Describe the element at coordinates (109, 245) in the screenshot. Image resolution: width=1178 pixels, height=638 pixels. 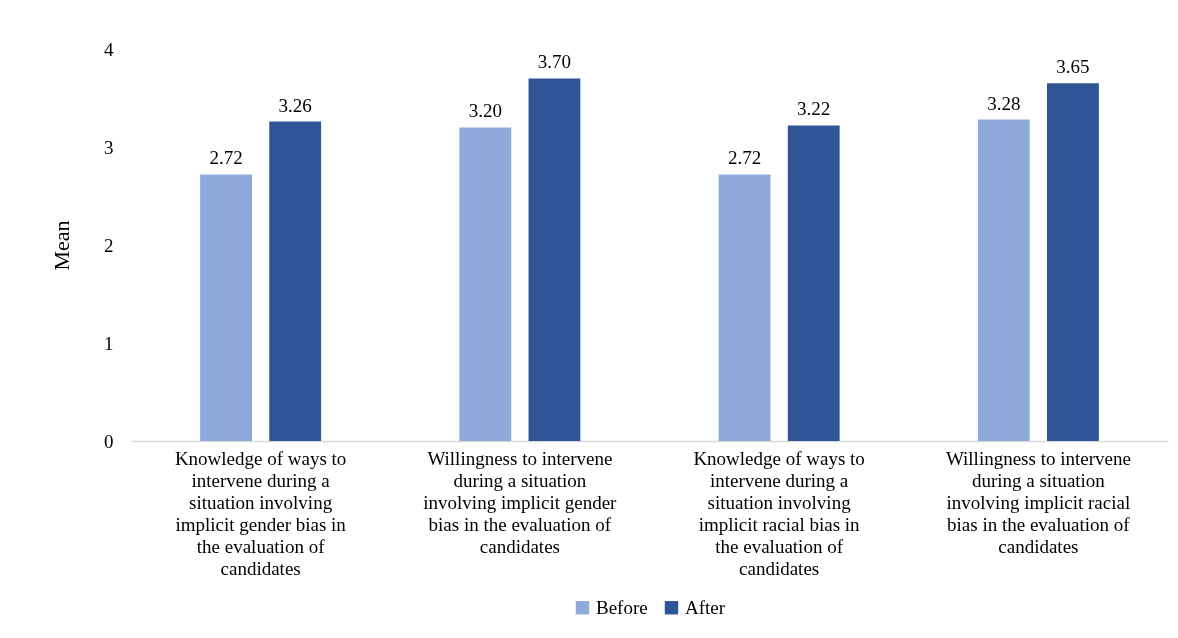
I see `y-tick-label: 2` at that location.